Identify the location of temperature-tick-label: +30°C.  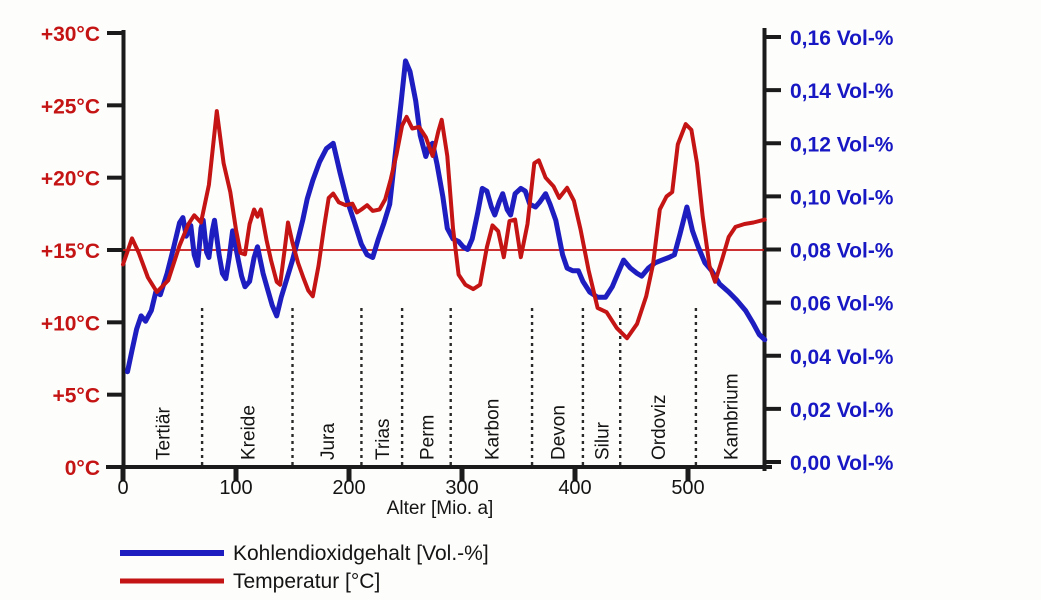
(70, 34).